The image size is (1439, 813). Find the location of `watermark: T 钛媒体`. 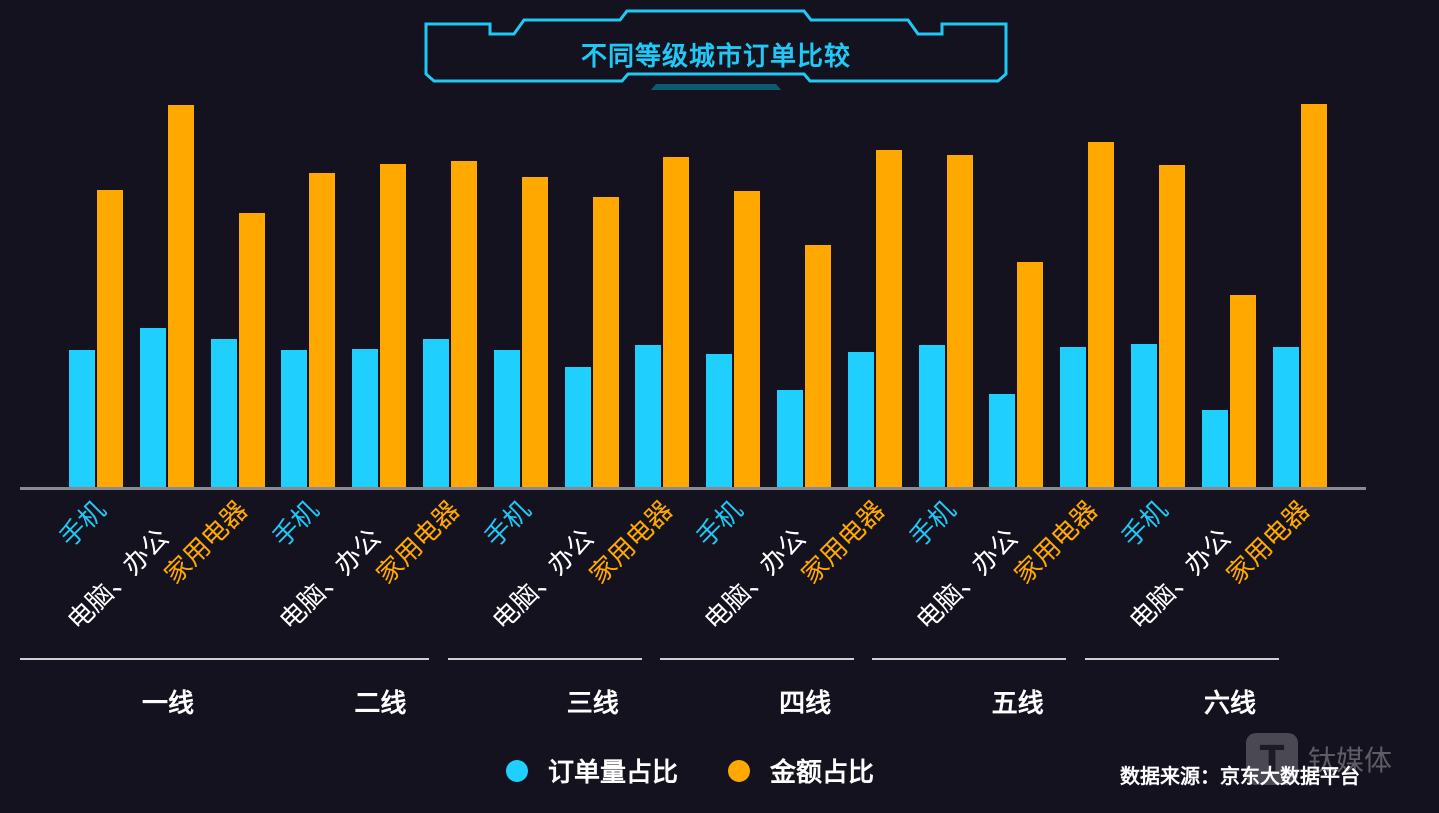

watermark: T 钛媒体 is located at coordinates (1319, 759).